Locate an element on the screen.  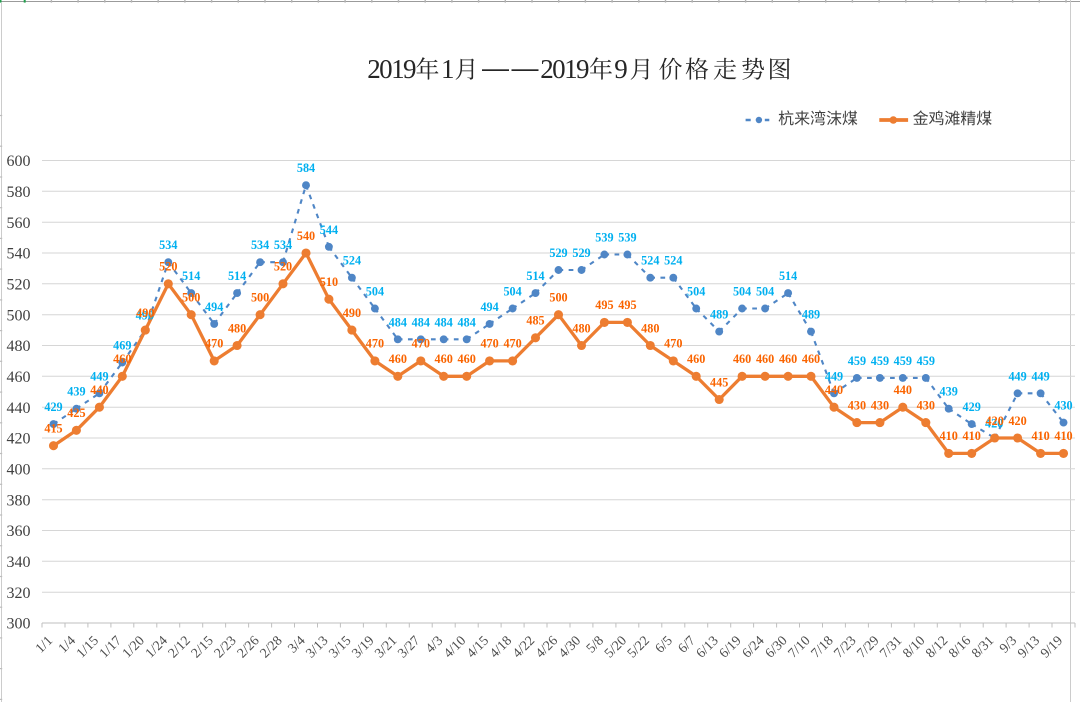
svg-text: 485 is located at coordinates (535, 321).